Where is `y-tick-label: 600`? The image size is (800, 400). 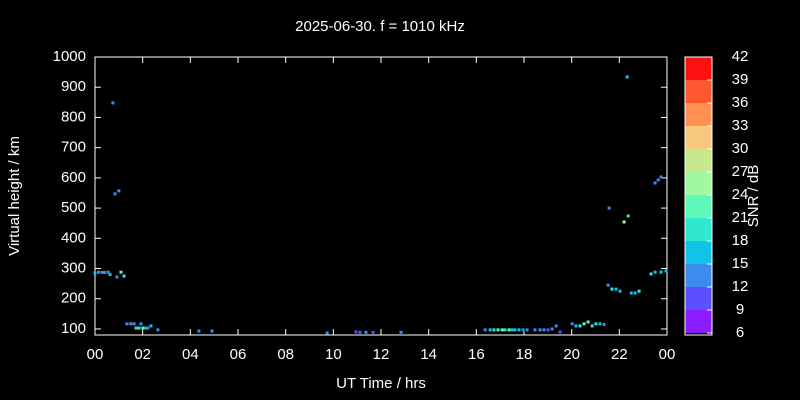
y-tick-label: 600 is located at coordinates (73, 177).